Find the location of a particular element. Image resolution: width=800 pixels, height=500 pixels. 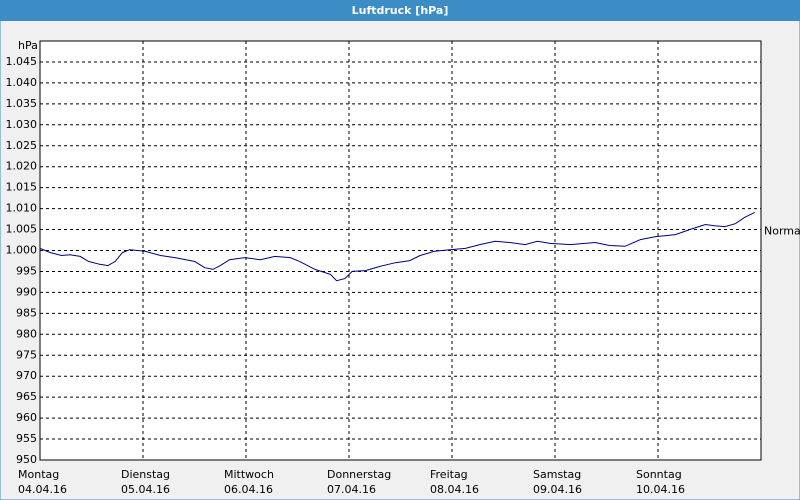

y-axis-label: hPa is located at coordinates (28, 45).